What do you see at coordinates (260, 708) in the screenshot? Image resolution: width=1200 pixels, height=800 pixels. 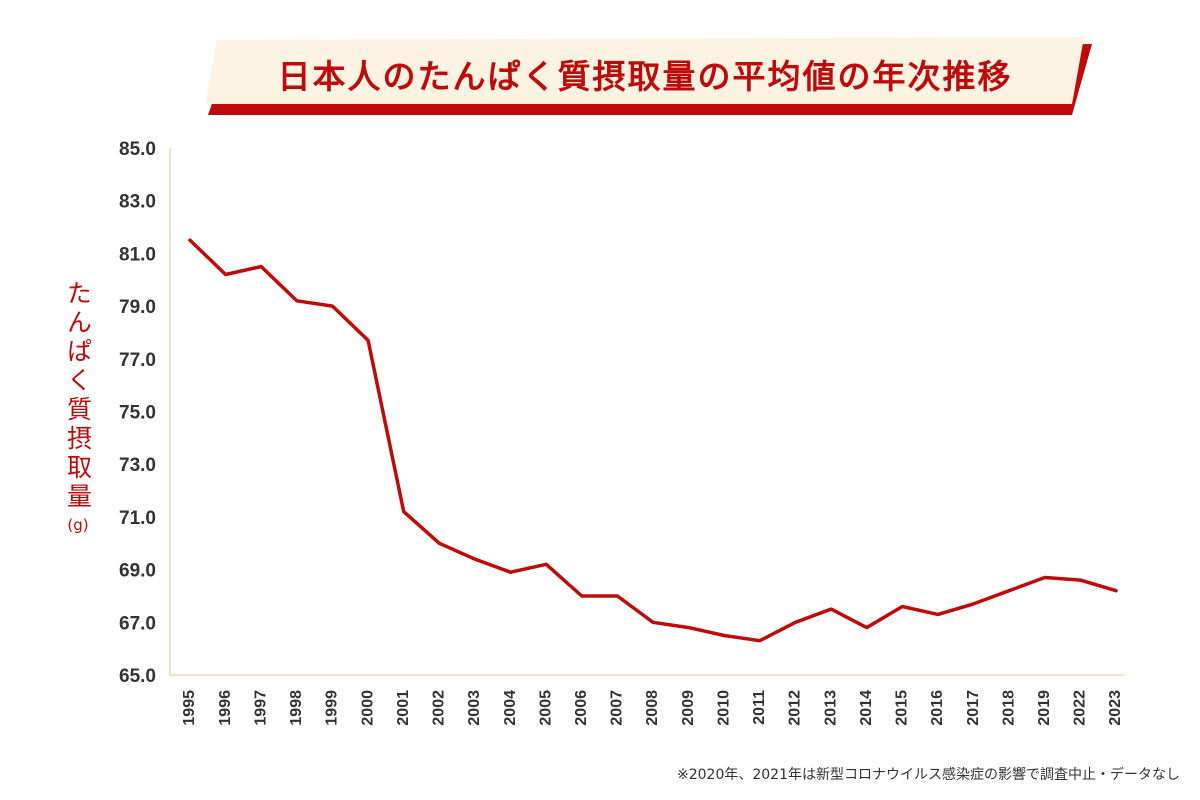 I see `x-tick-label: 1997` at bounding box center [260, 708].